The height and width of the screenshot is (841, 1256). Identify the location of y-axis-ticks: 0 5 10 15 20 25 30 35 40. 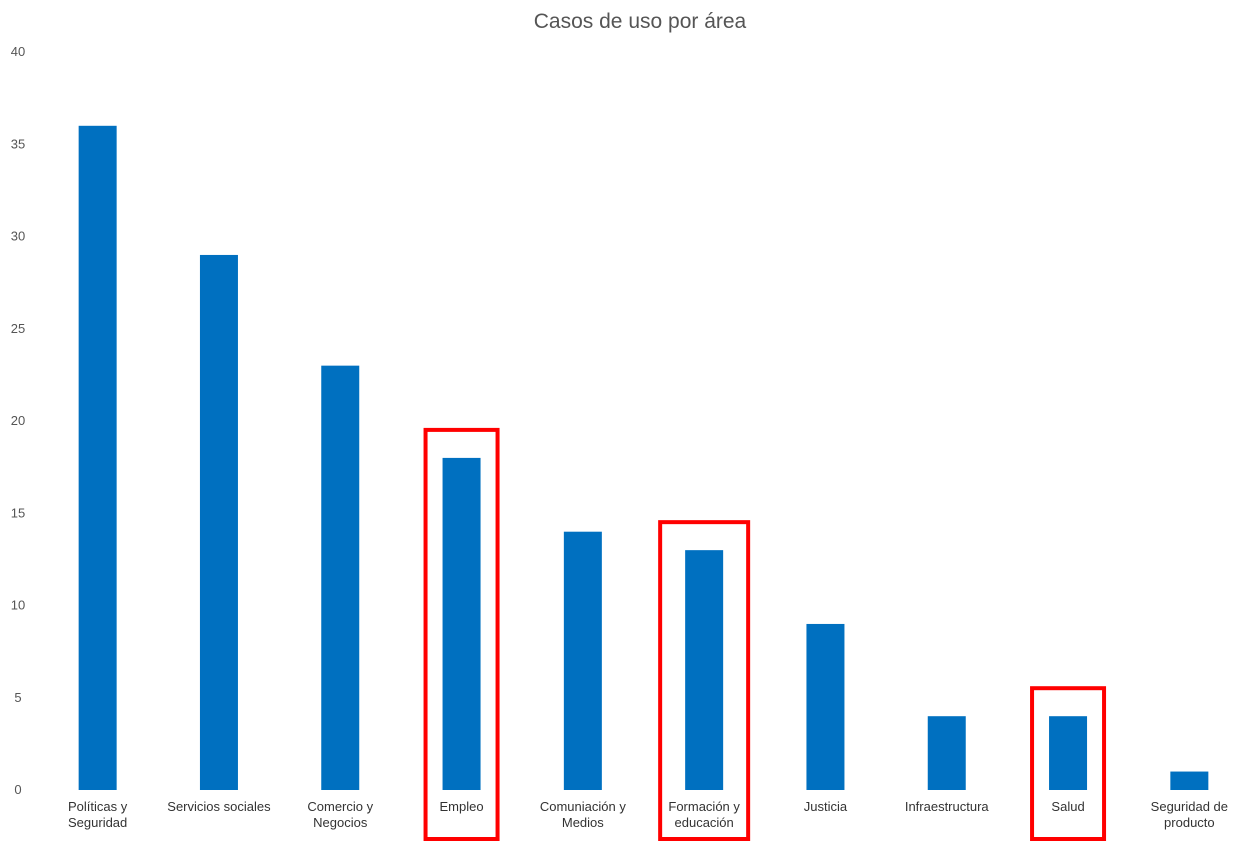
(18, 420).